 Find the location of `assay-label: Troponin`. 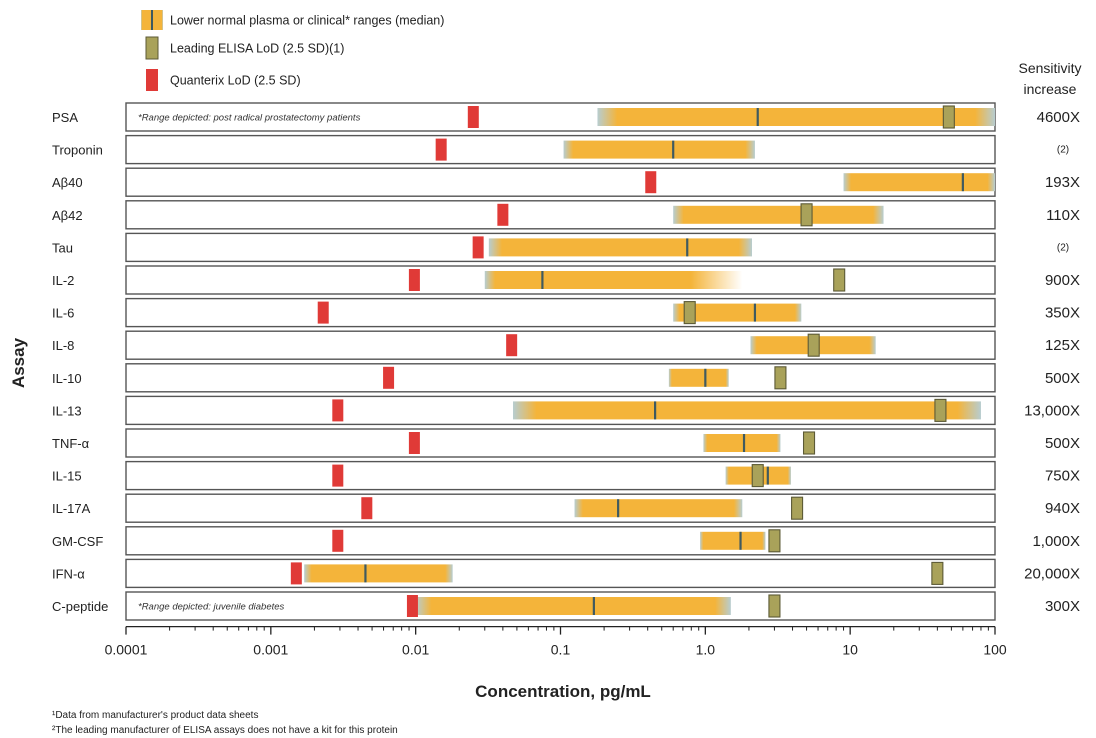

assay-label: Troponin is located at coordinates (77, 150).